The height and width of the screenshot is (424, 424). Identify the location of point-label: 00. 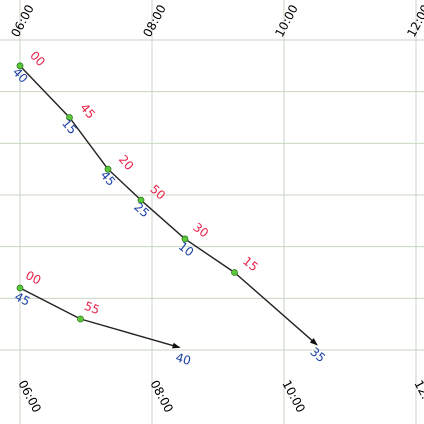
(33, 277).